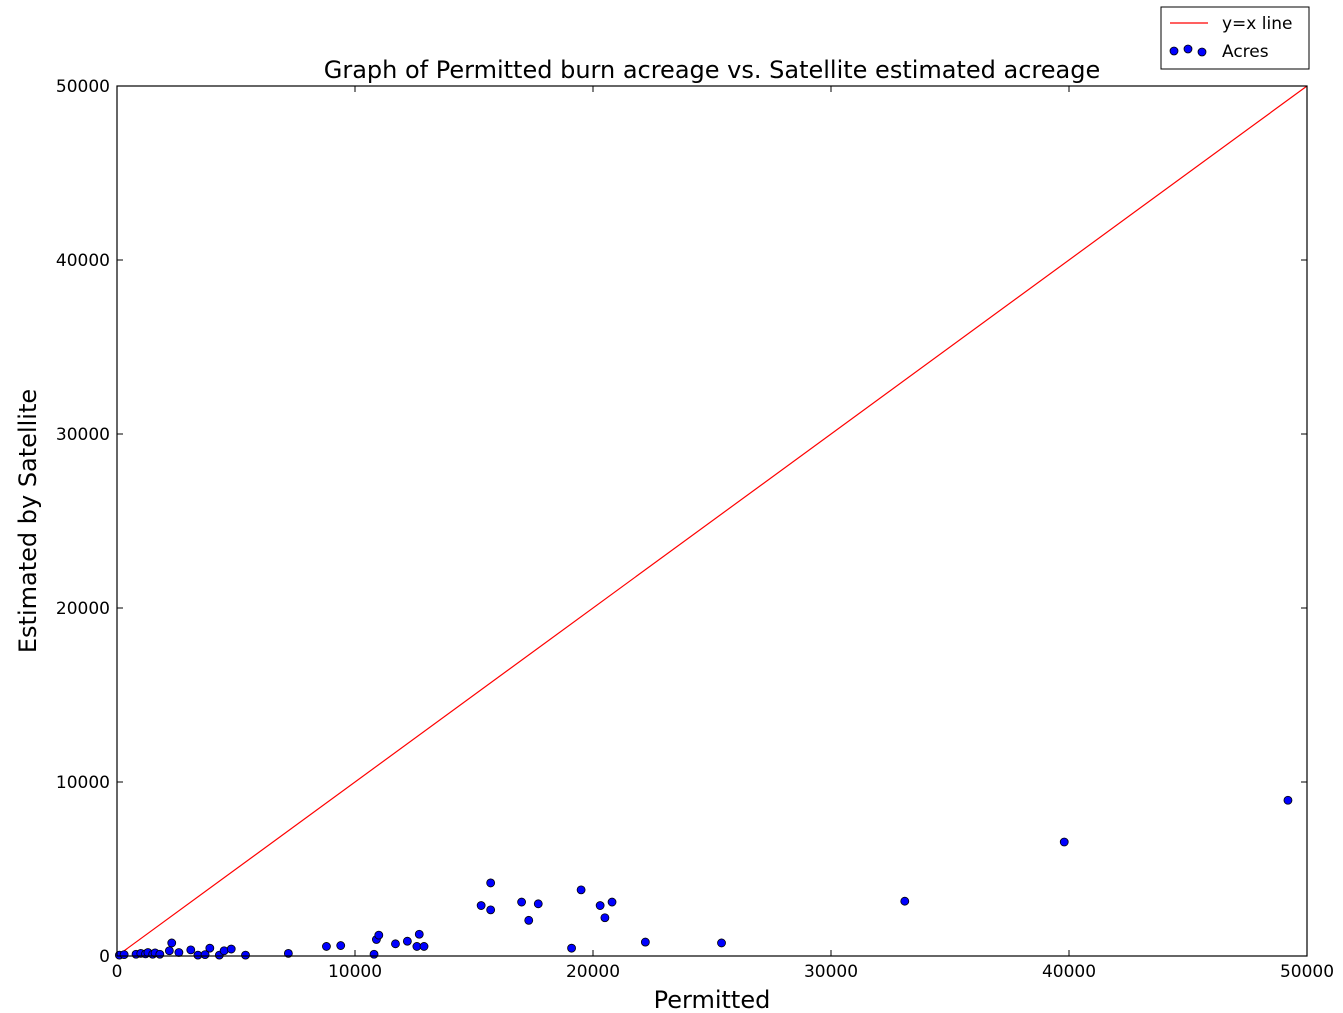 The height and width of the screenshot is (1013, 1343). What do you see at coordinates (712, 999) in the screenshot?
I see `x-axis-label: Permitted` at bounding box center [712, 999].